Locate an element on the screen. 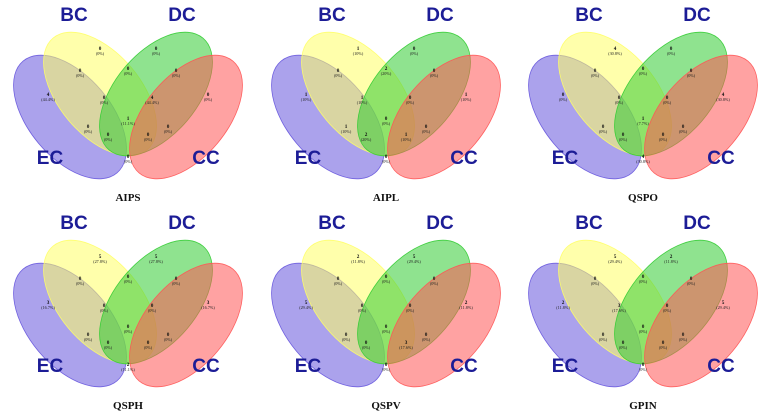 Image resolution: width=773 pixels, height=417 pixels. region-dc-only: 5(29.4%) is located at coordinates (414, 259).